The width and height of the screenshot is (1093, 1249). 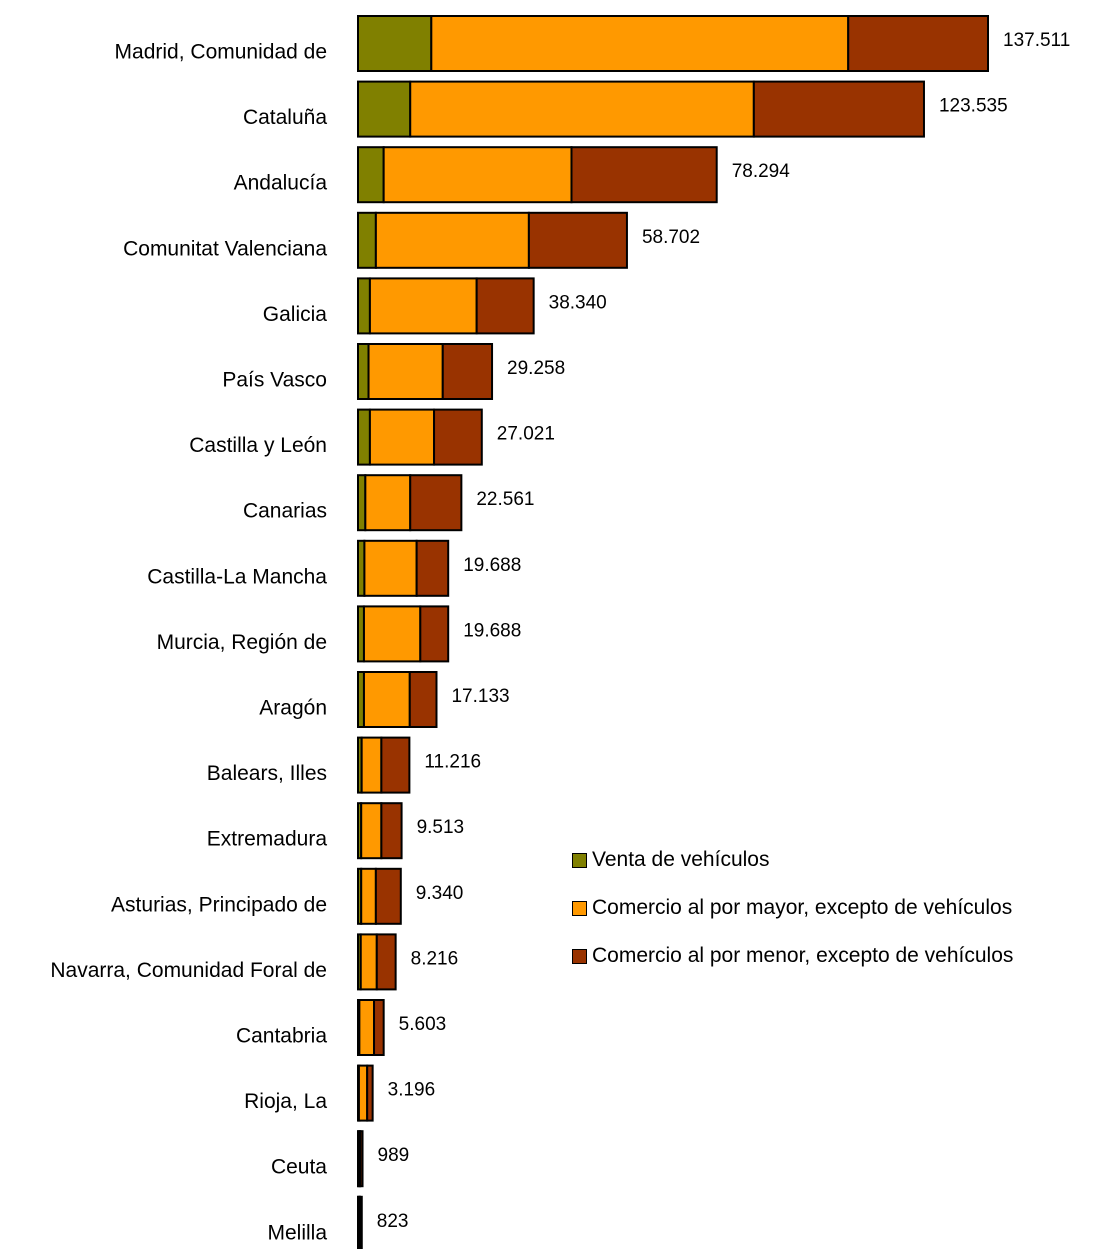 I want to click on category-label: Canarias, so click(x=285, y=511).